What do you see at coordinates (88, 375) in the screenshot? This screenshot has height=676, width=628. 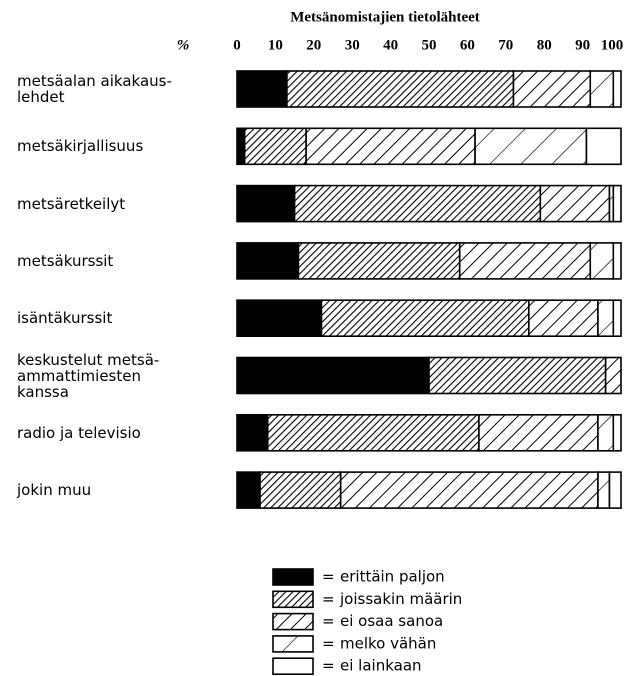 I see `category-label: keskustelut metsä- ammattimiesten kanssa` at bounding box center [88, 375].